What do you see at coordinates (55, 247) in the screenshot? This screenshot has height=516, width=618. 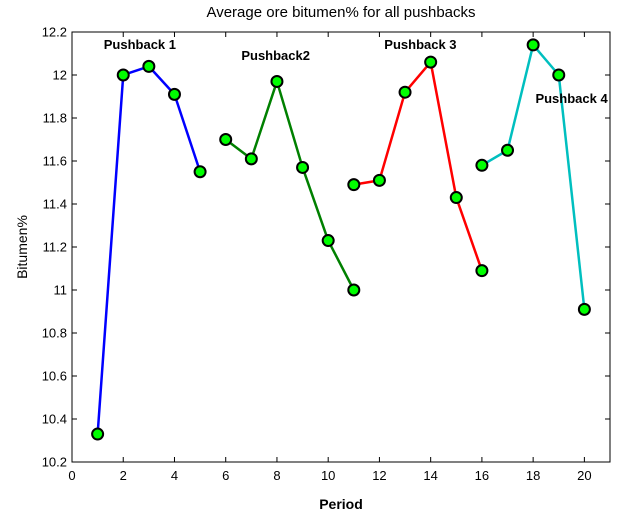 I see `y-tick-label: 11.2` at bounding box center [55, 247].